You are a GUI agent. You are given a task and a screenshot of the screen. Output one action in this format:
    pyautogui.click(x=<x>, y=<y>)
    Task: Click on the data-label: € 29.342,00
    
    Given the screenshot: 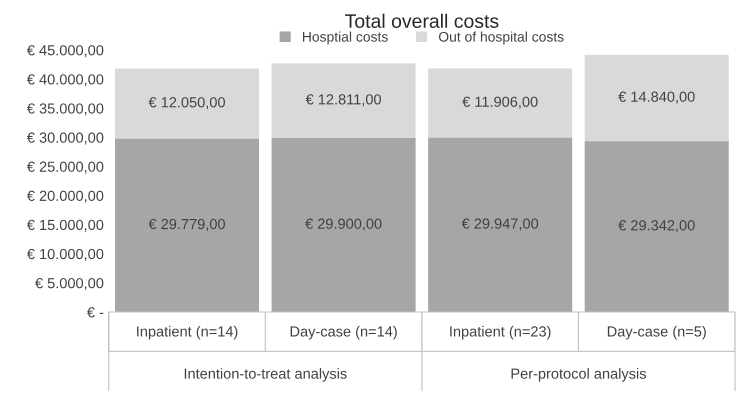 What is the action you would take?
    pyautogui.click(x=656, y=226)
    